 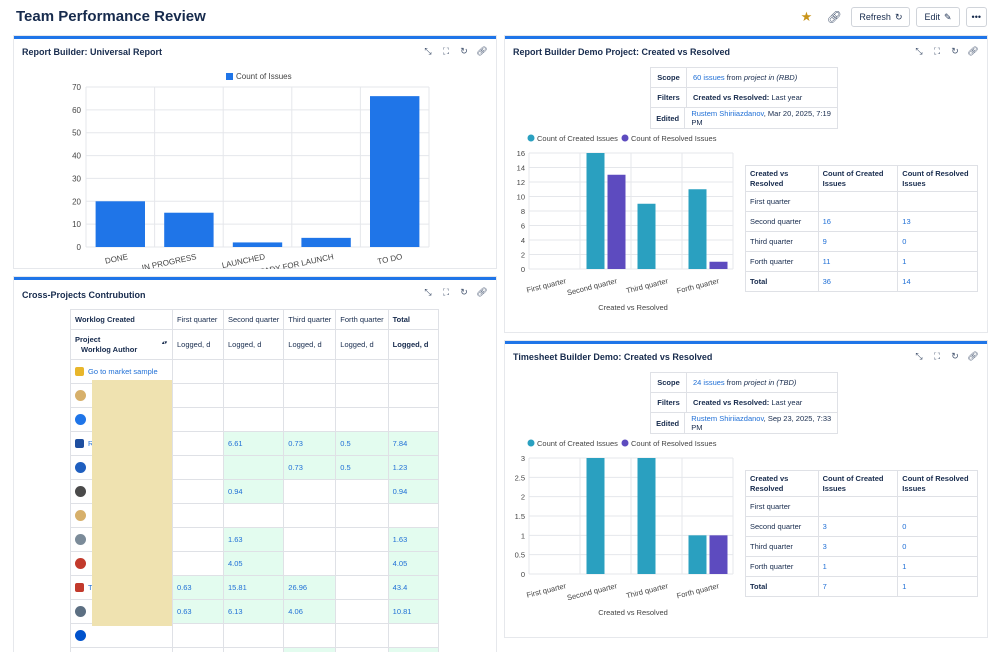 What do you see at coordinates (858, 242) in the screenshot?
I see `table-cell: 9` at bounding box center [858, 242].